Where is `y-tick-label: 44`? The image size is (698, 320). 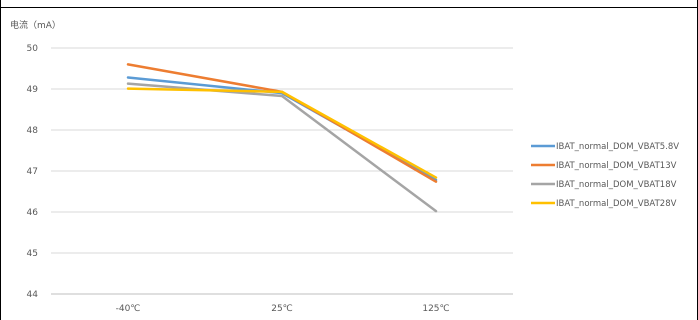
y-tick-label: 44 is located at coordinates (33, 295).